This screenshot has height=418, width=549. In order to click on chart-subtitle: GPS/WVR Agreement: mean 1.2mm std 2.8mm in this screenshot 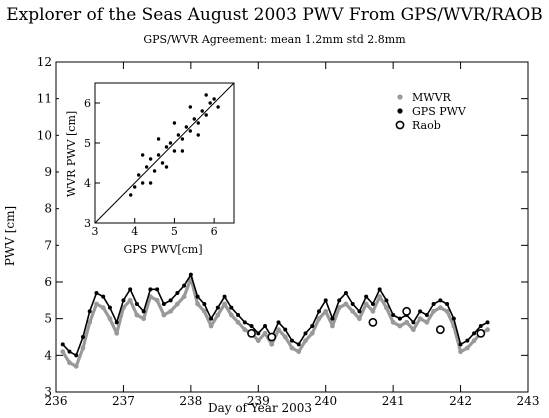, I will do `click(274, 39)`.